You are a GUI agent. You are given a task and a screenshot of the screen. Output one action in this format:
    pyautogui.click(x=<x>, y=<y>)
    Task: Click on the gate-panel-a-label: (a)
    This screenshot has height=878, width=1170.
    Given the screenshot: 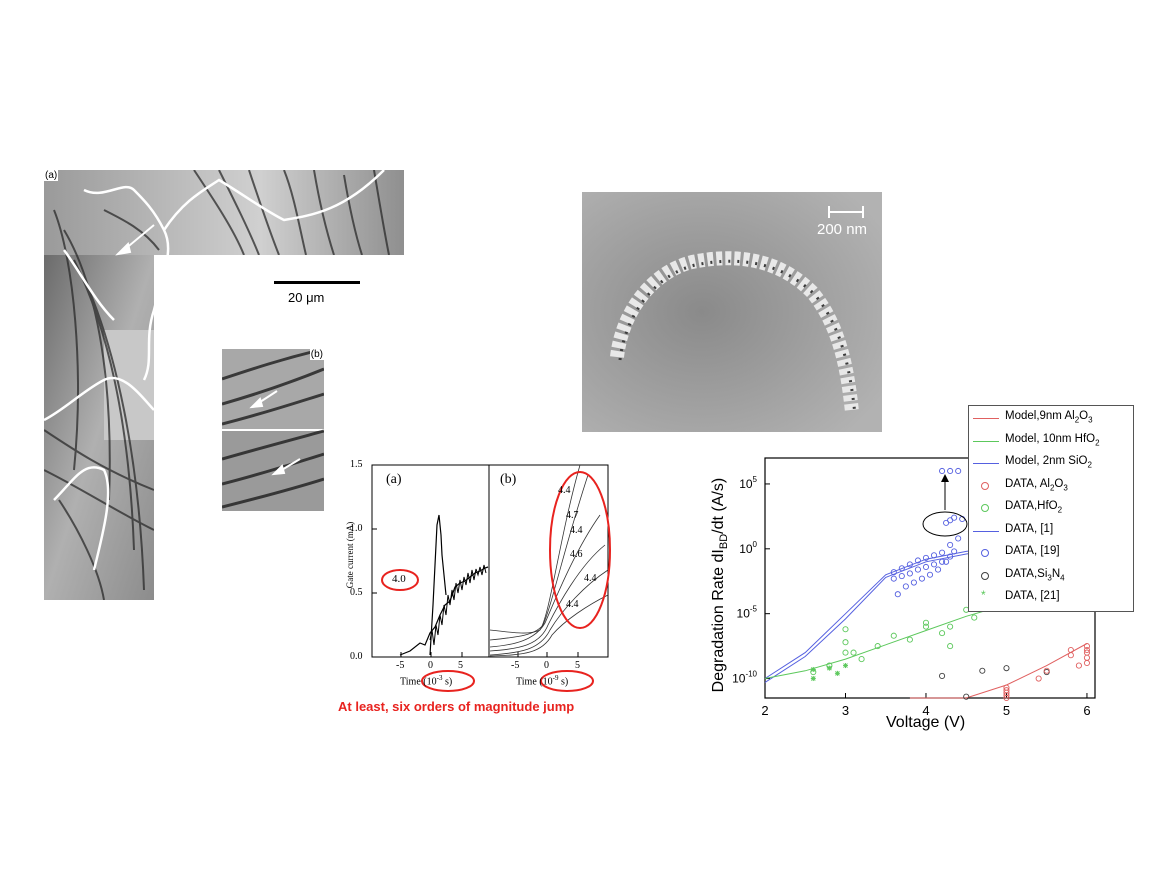 What is the action you would take?
    pyautogui.click(x=394, y=479)
    